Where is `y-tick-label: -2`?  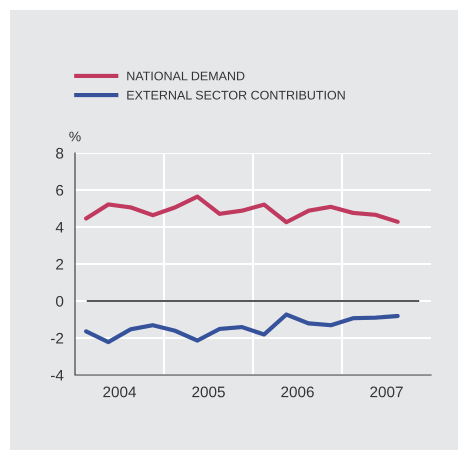 y-tick-label: -2 is located at coordinates (57, 338).